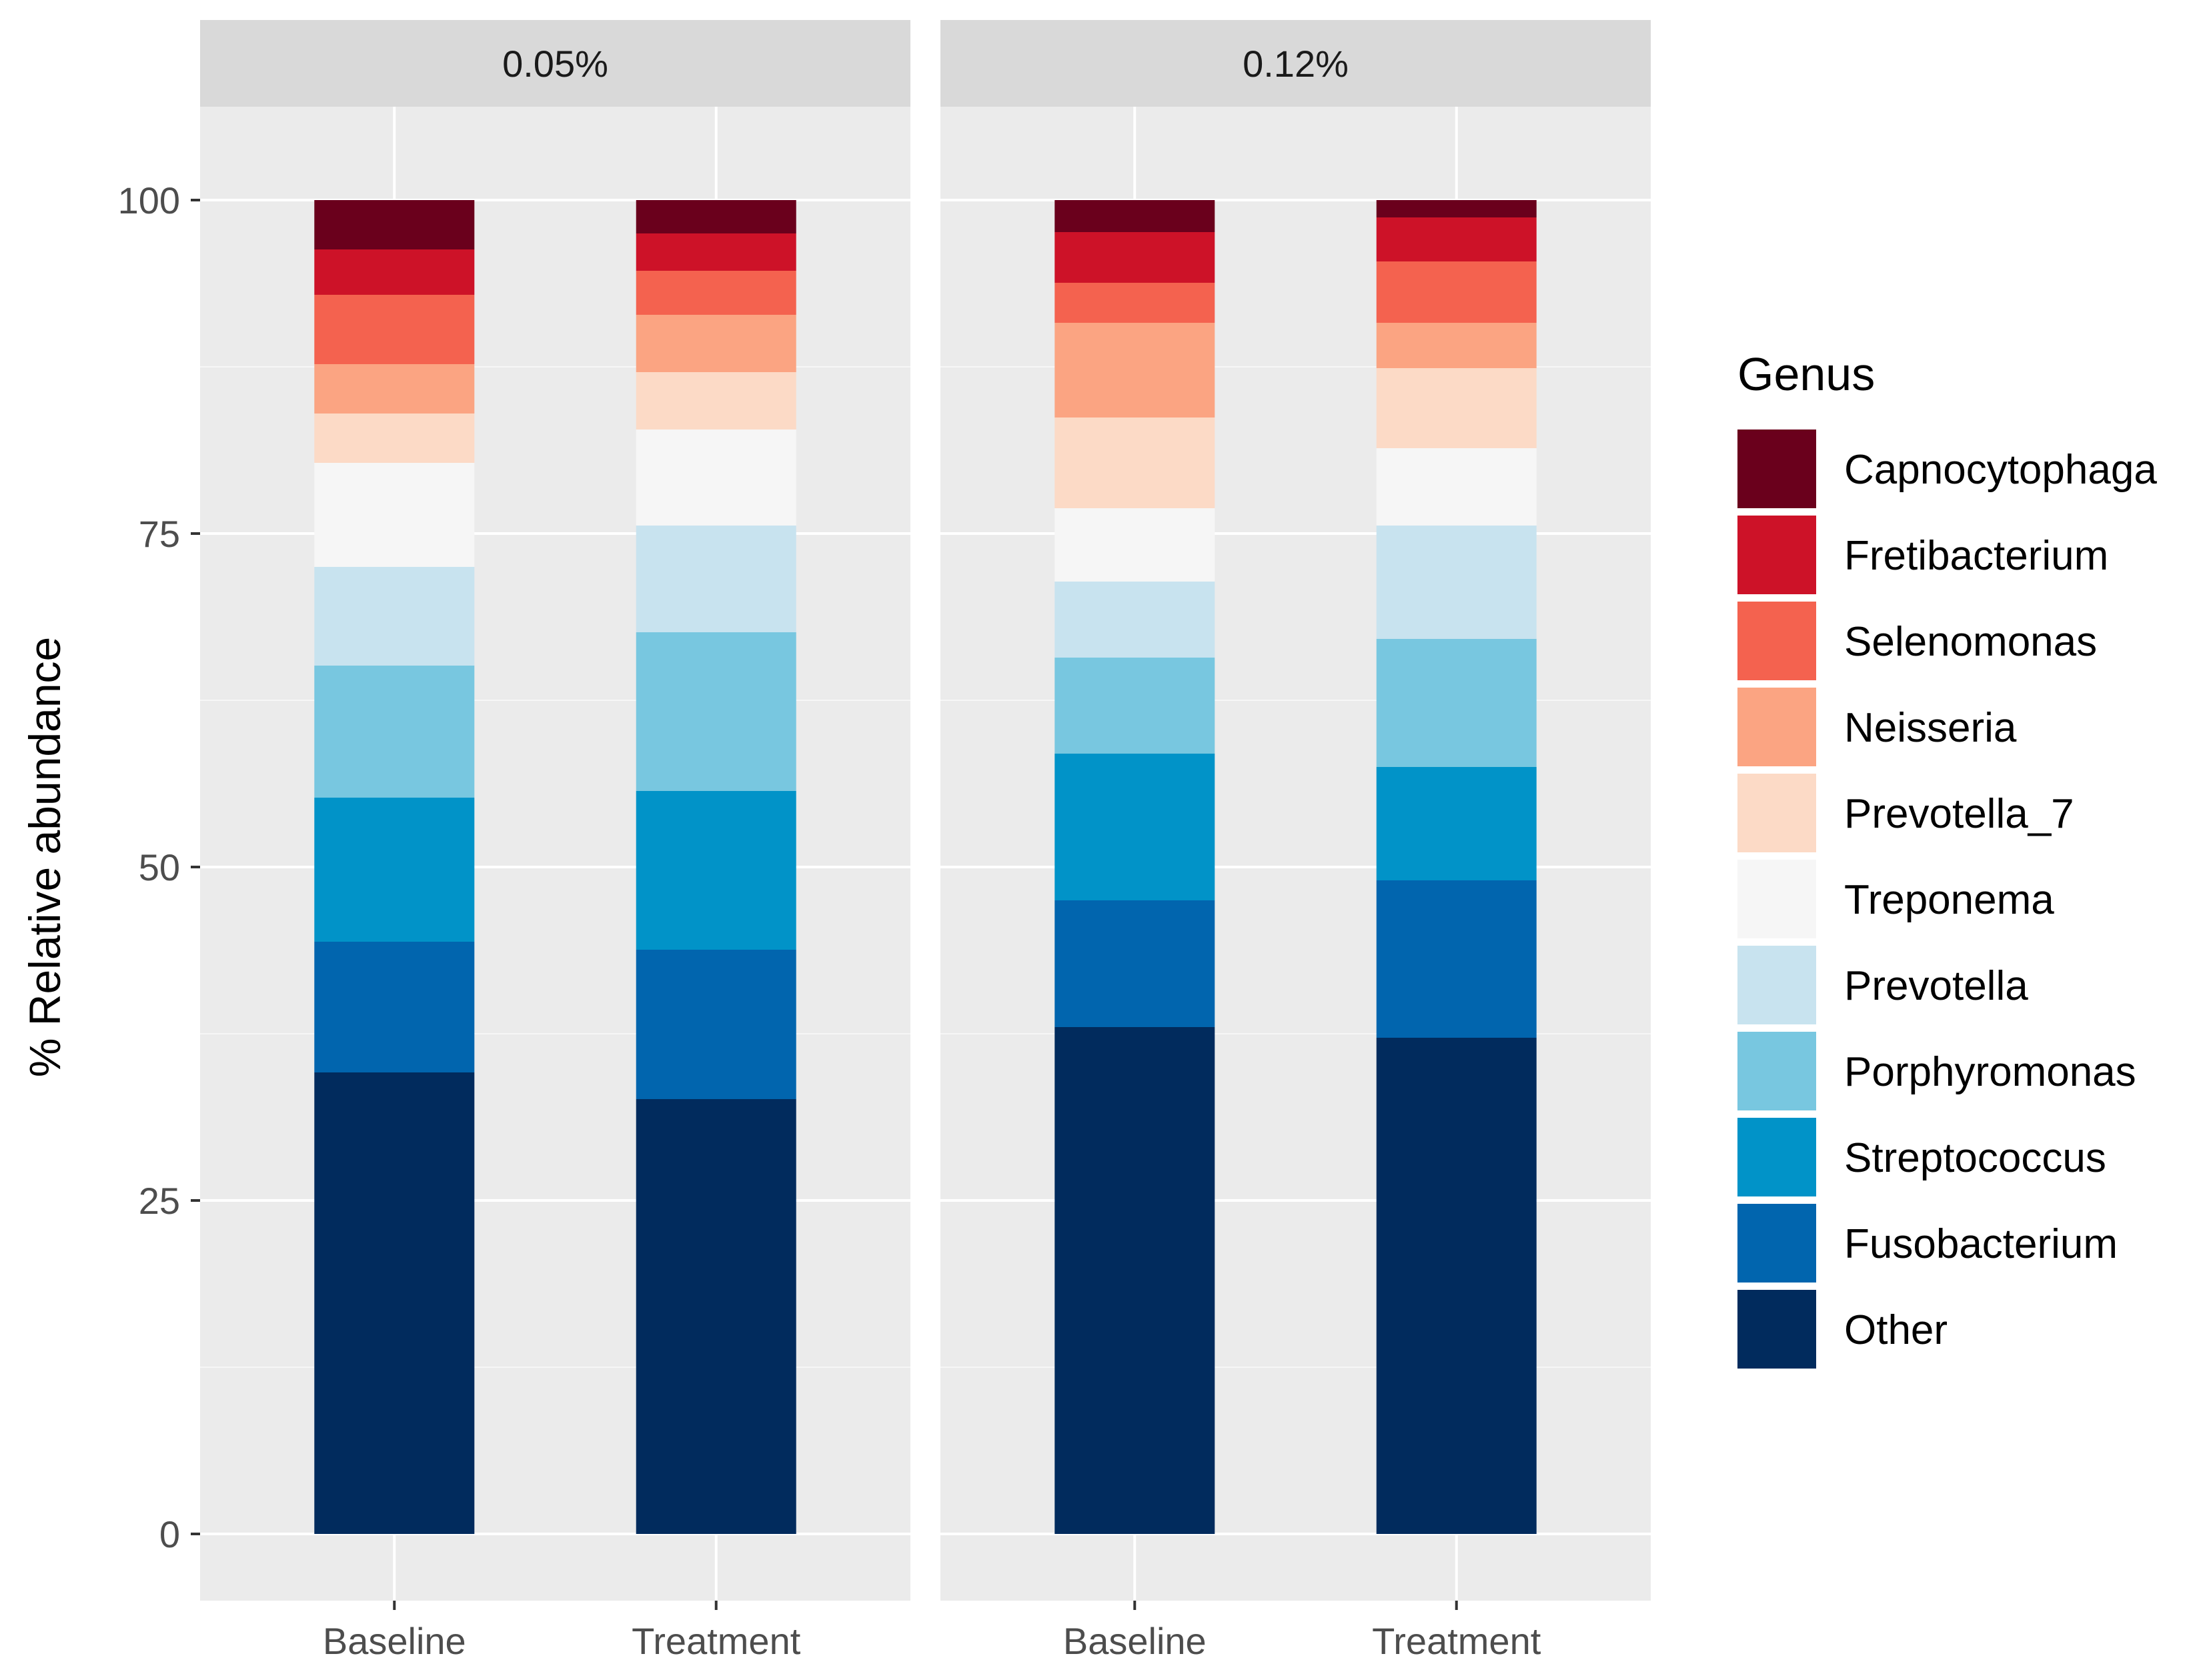 This screenshot has height=1680, width=2203. Describe the element at coordinates (149, 200) in the screenshot. I see `y-tick-label: 100` at that location.